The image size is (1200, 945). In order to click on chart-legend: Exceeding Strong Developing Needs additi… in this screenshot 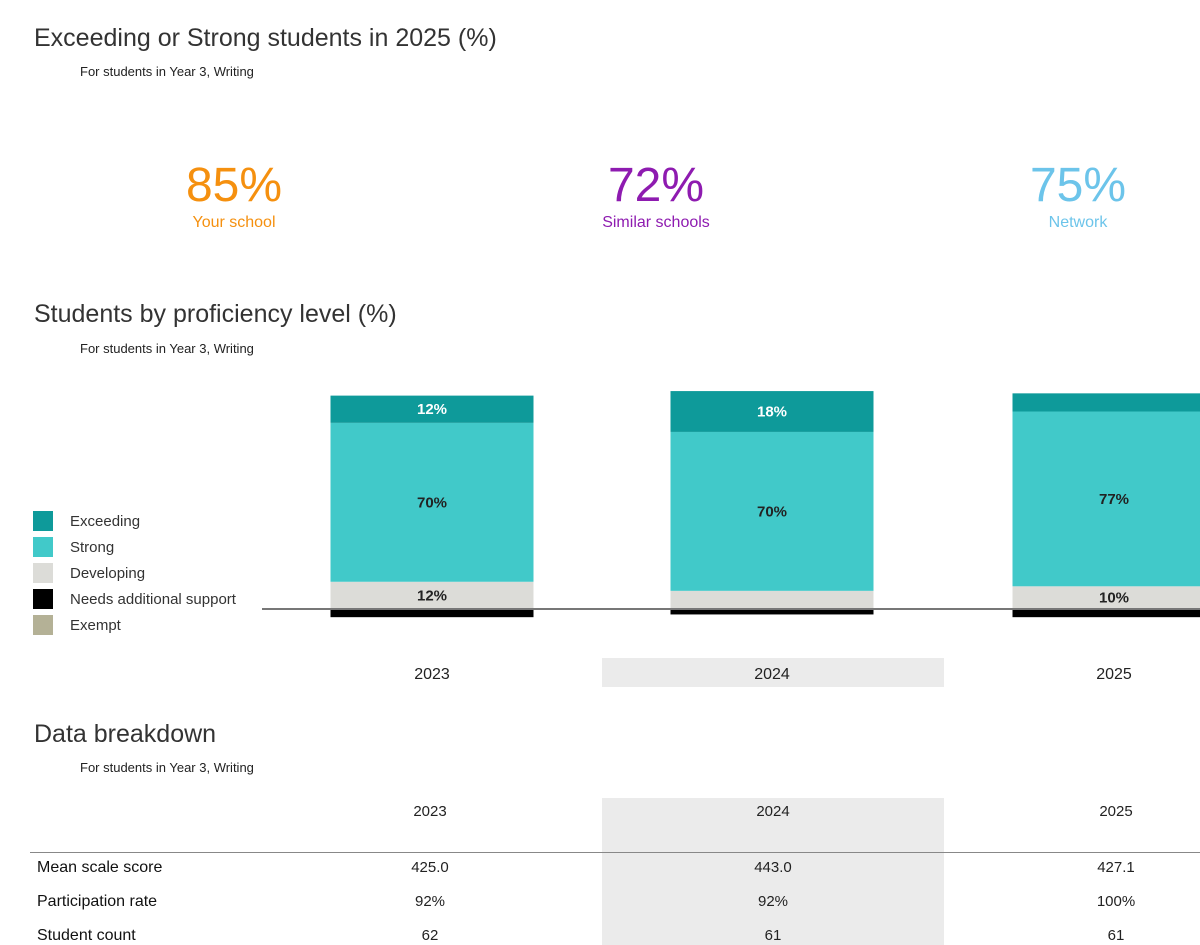, I will do `click(134, 573)`.